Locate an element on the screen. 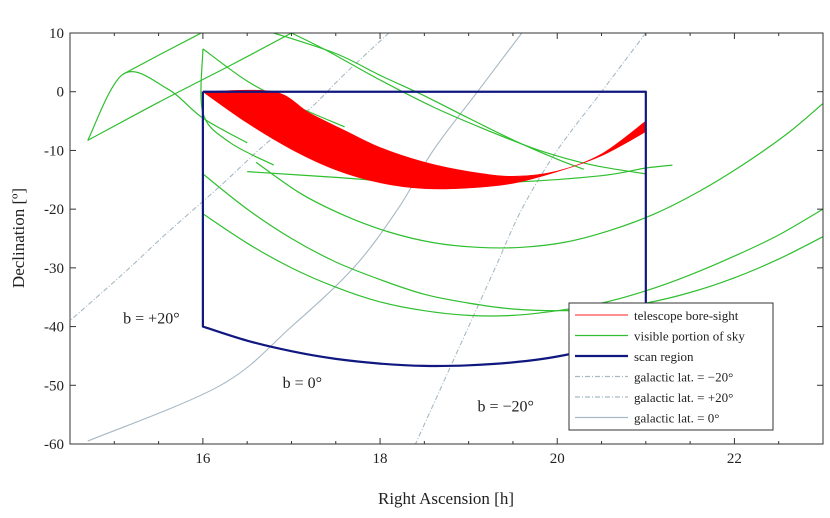 This screenshot has height=518, width=830. y-tick-label: 0 is located at coordinates (61, 93).